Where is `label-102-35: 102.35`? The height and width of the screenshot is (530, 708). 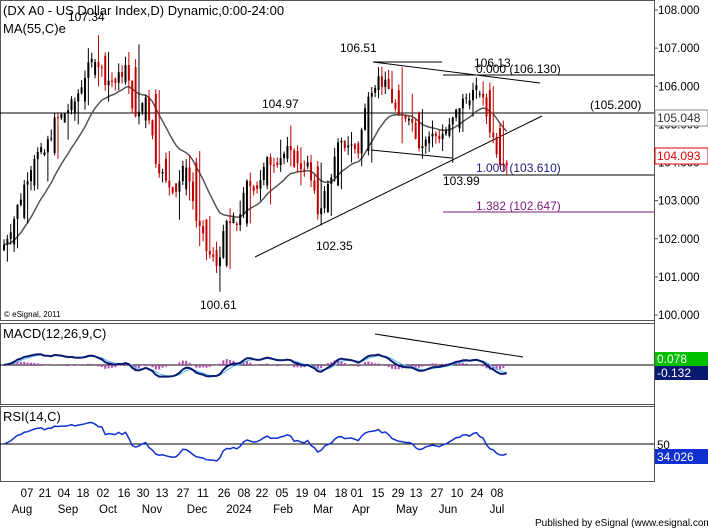
label-102-35: 102.35 is located at coordinates (334, 246).